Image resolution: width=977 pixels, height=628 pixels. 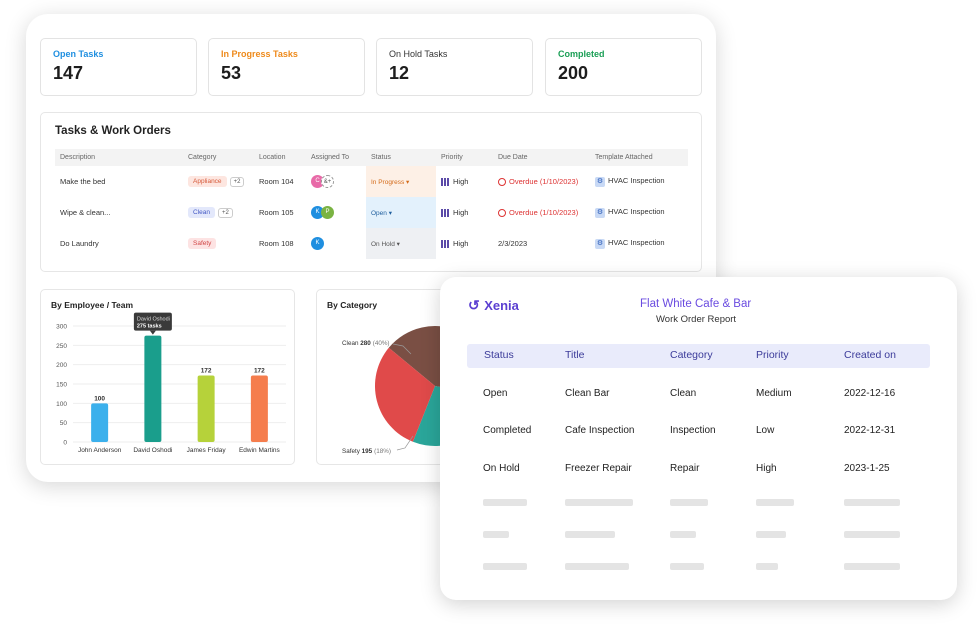 I want to click on task-category: Safety, so click(x=218, y=243).